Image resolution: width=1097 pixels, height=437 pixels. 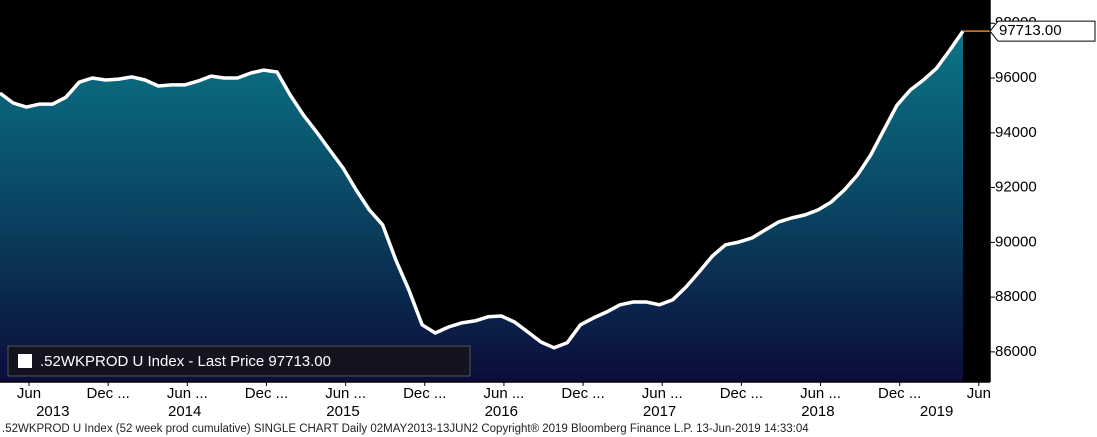 I want to click on x-year-label: 2016, so click(x=501, y=411).